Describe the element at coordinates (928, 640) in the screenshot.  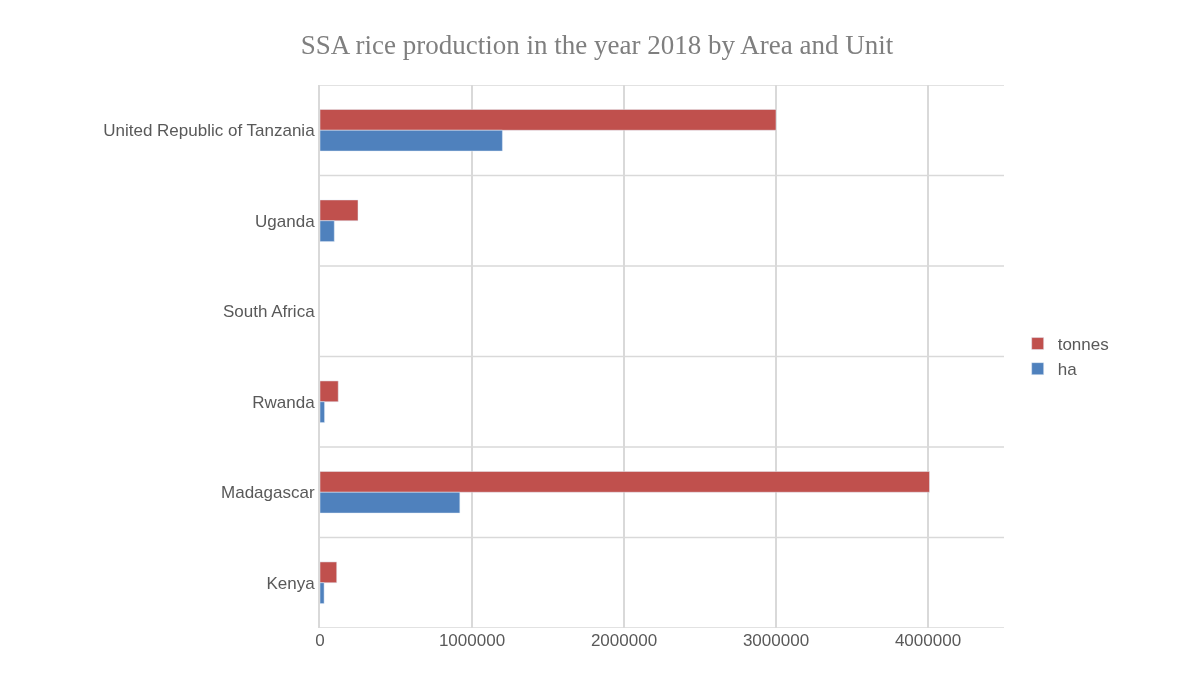
I see `x-tick-label: 4000000` at that location.